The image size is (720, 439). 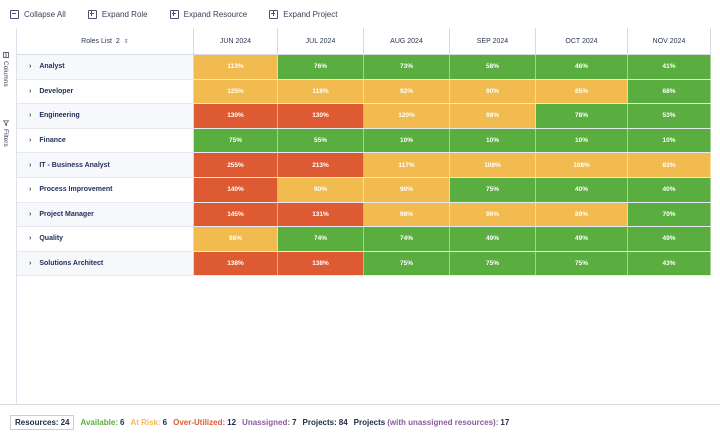 What do you see at coordinates (105, 214) in the screenshot?
I see `role-cell: › Project Manager` at bounding box center [105, 214].